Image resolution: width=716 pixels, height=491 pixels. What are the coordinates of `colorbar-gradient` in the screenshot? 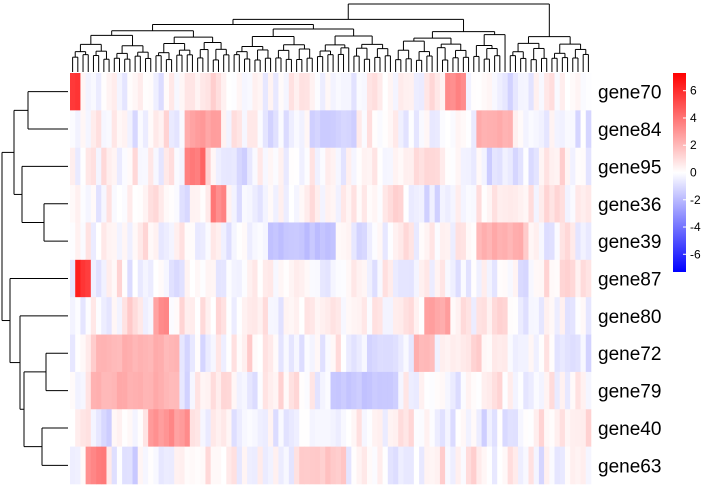 It's located at (679, 172).